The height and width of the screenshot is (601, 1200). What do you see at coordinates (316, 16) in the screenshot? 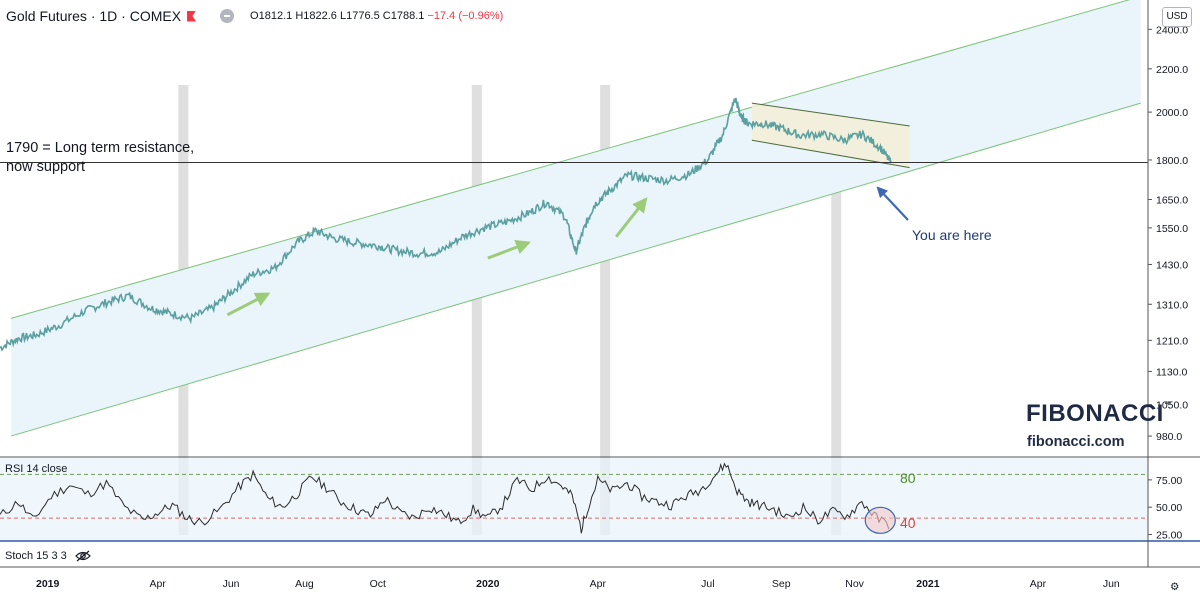
I see `high-value: H1822.6` at bounding box center [316, 16].